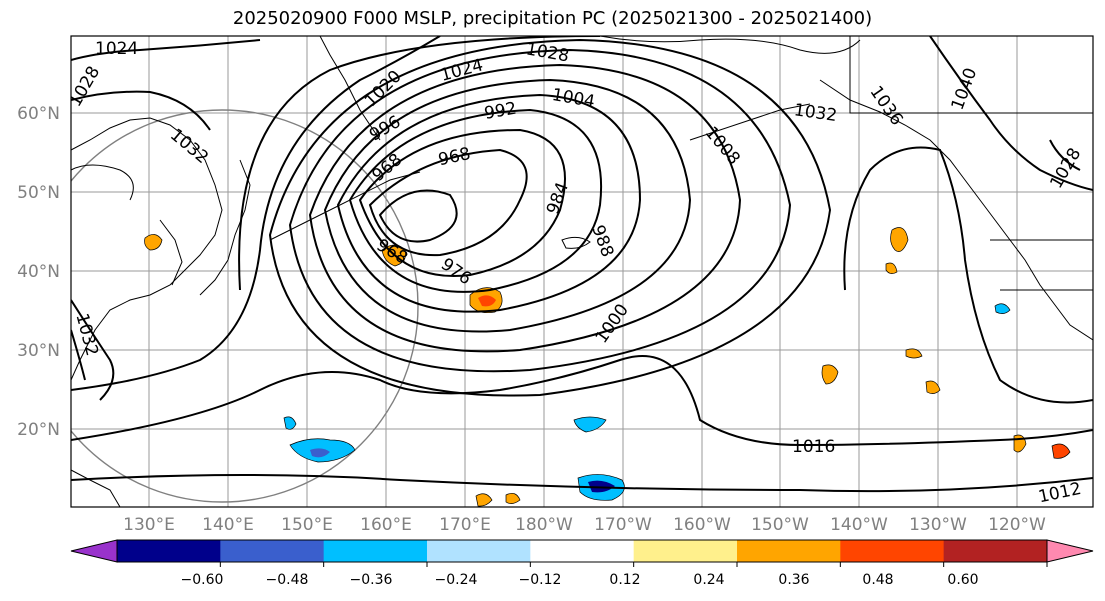 The height and width of the screenshot is (601, 1105). Describe the element at coordinates (38, 272) in the screenshot. I see `lat-label-40n: 40°N` at that location.